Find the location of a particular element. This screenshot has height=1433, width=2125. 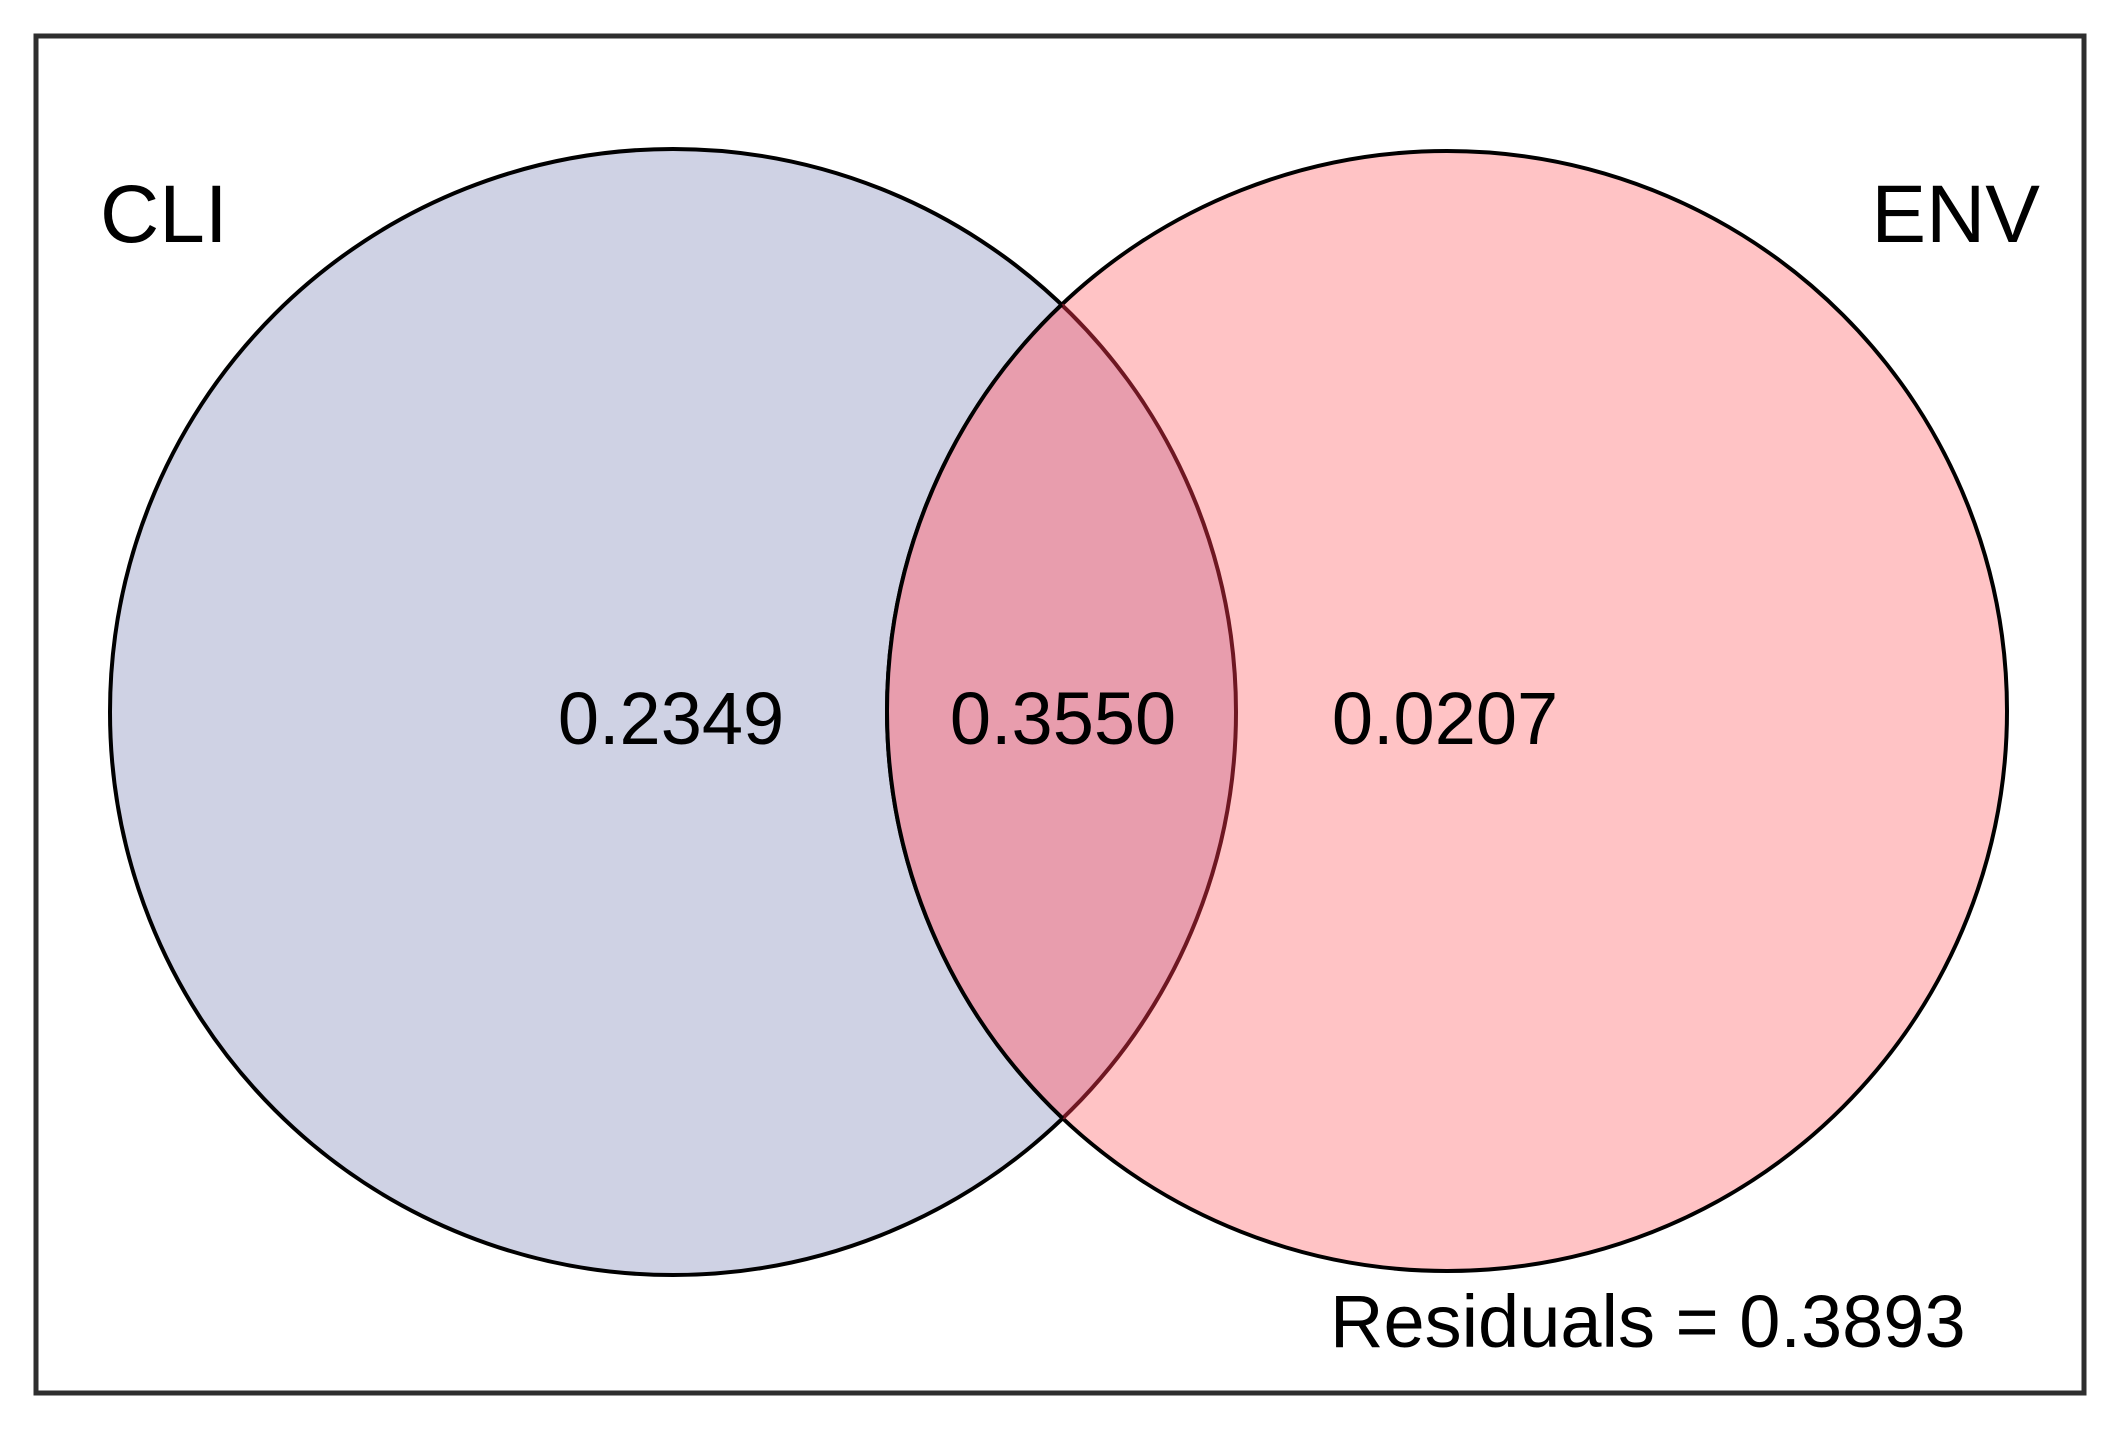

env-arc-in-overlap-icon is located at coordinates (1060, 711).